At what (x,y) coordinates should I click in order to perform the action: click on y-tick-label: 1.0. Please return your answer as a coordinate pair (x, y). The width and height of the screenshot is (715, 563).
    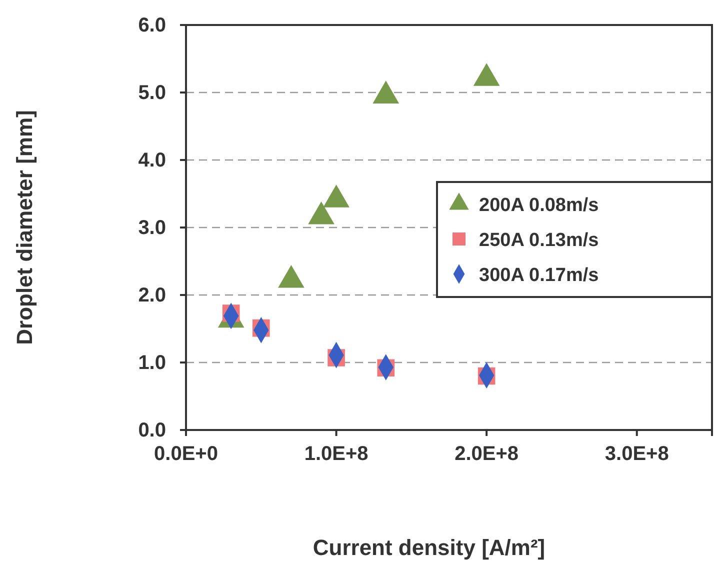
    Looking at the image, I should click on (152, 363).